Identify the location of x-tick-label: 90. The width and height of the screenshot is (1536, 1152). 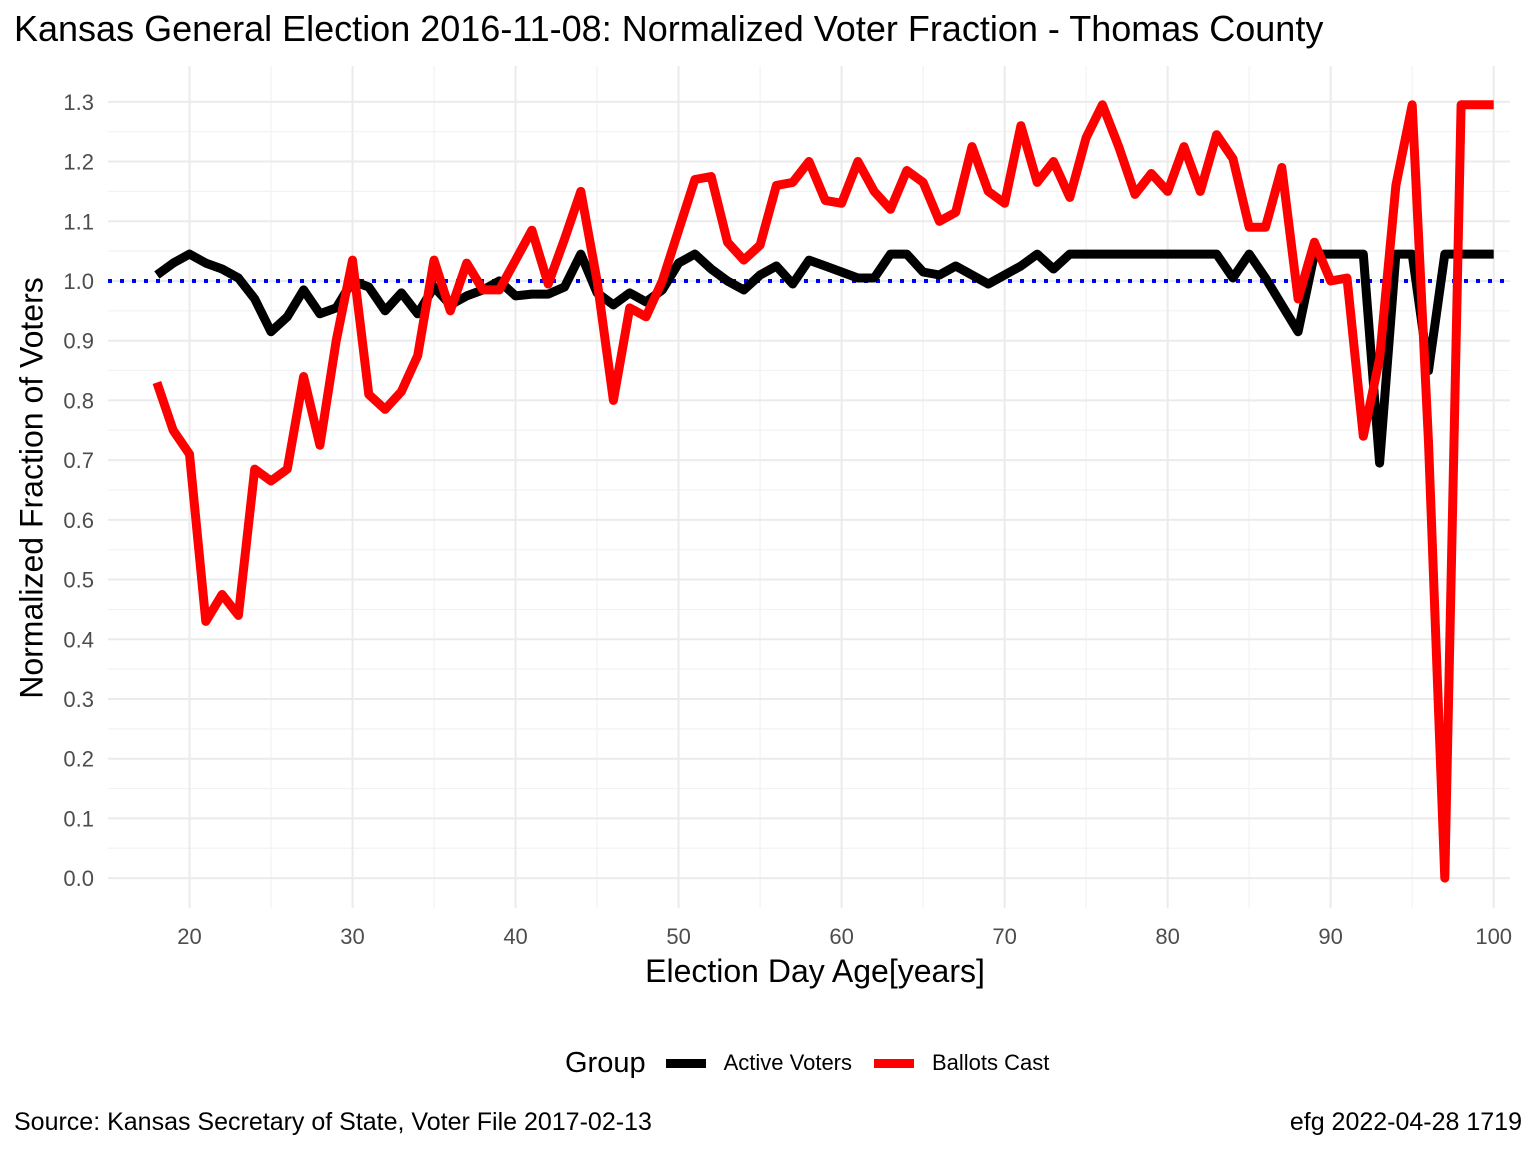
(1330, 936).